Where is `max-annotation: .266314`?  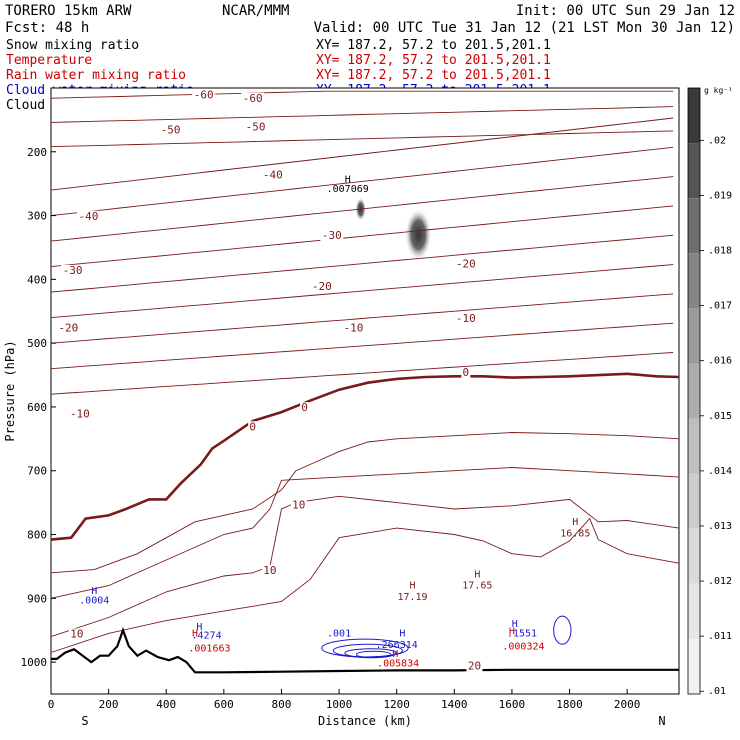 max-annotation: .266314 is located at coordinates (397, 645).